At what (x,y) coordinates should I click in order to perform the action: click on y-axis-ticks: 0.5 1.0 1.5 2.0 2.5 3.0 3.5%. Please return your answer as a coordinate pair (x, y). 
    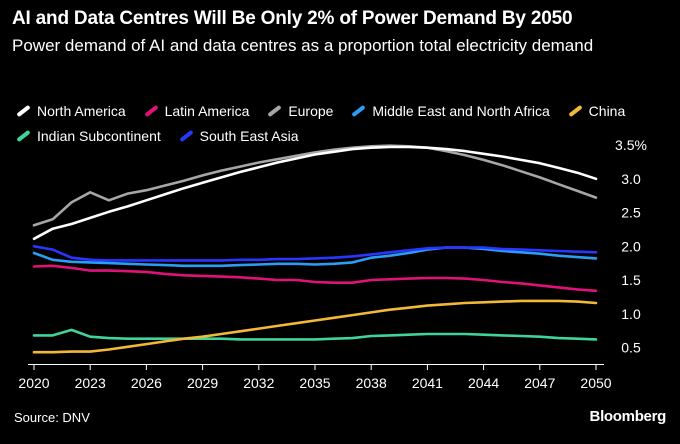
    Looking at the image, I should click on (631, 246).